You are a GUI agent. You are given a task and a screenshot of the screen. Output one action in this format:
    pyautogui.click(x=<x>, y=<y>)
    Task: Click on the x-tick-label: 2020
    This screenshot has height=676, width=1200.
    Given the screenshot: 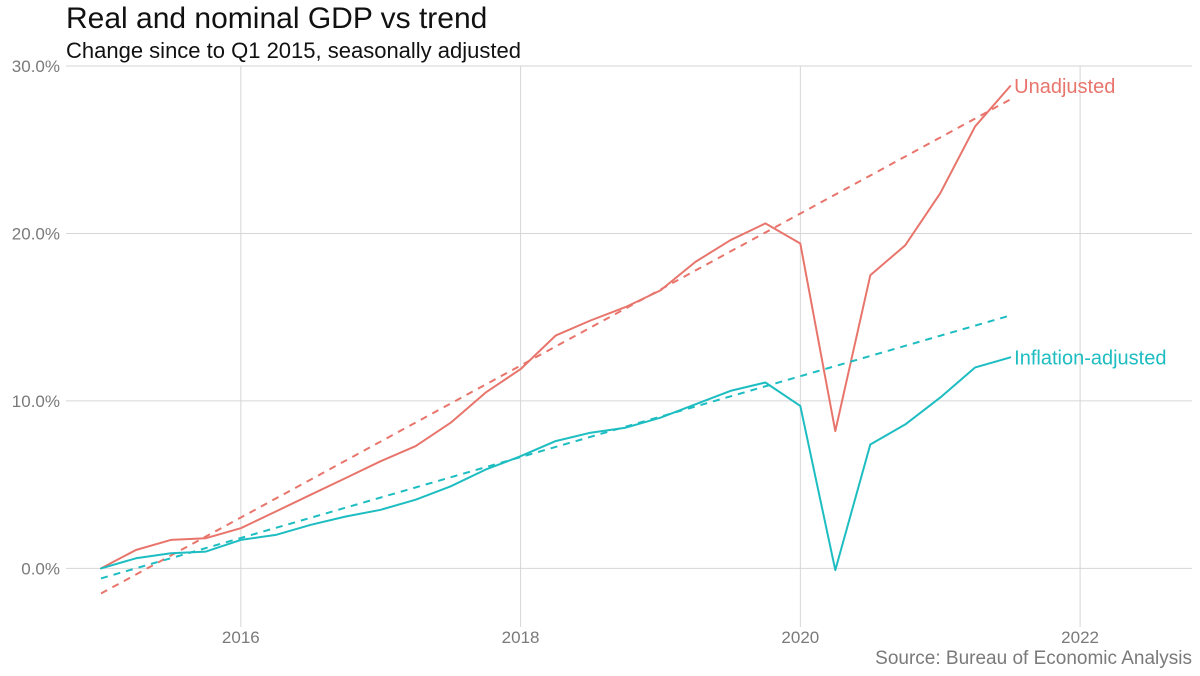 What is the action you would take?
    pyautogui.click(x=800, y=637)
    